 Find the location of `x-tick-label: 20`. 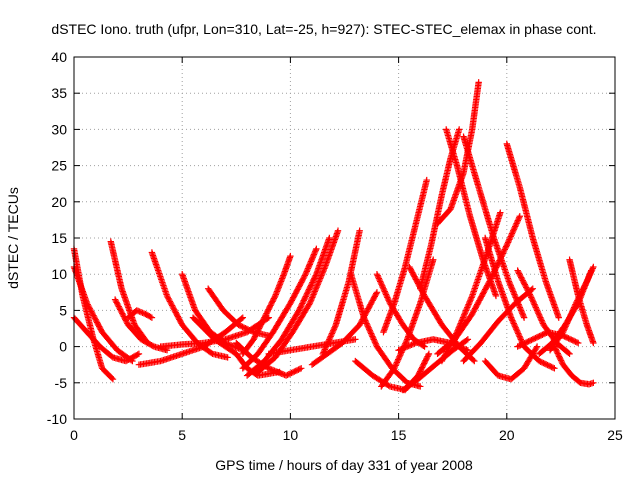

x-tick-label: 20 is located at coordinates (507, 435).